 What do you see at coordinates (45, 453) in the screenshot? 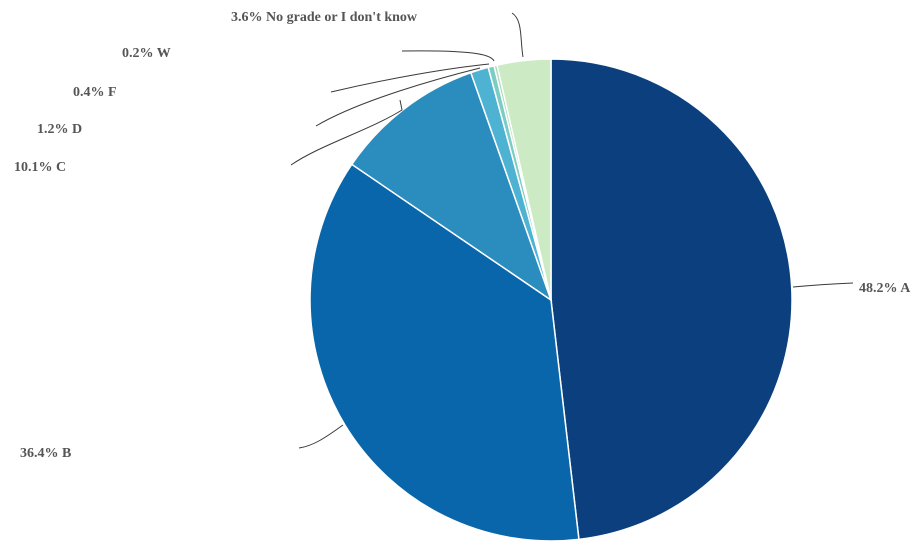
I see `slice-label-b: 36.4% B` at bounding box center [45, 453].